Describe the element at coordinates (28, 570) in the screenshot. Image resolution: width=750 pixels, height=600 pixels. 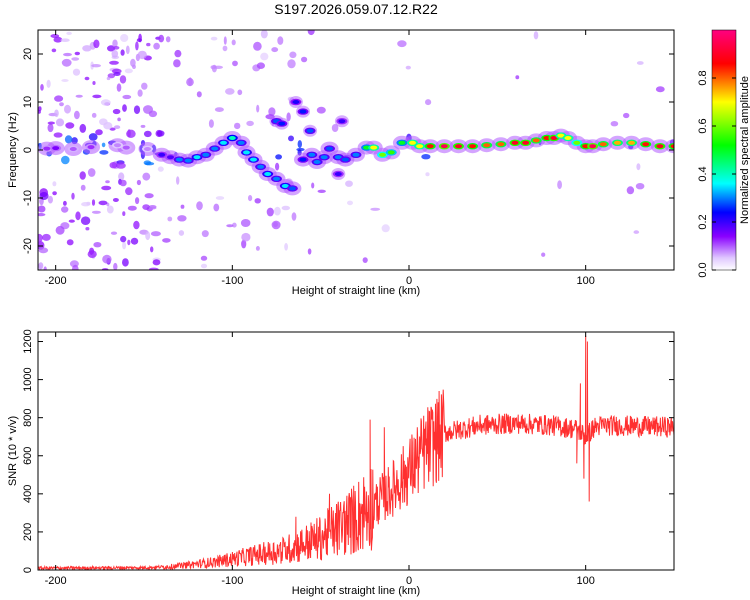
I see `y-tick-label: 0` at that location.